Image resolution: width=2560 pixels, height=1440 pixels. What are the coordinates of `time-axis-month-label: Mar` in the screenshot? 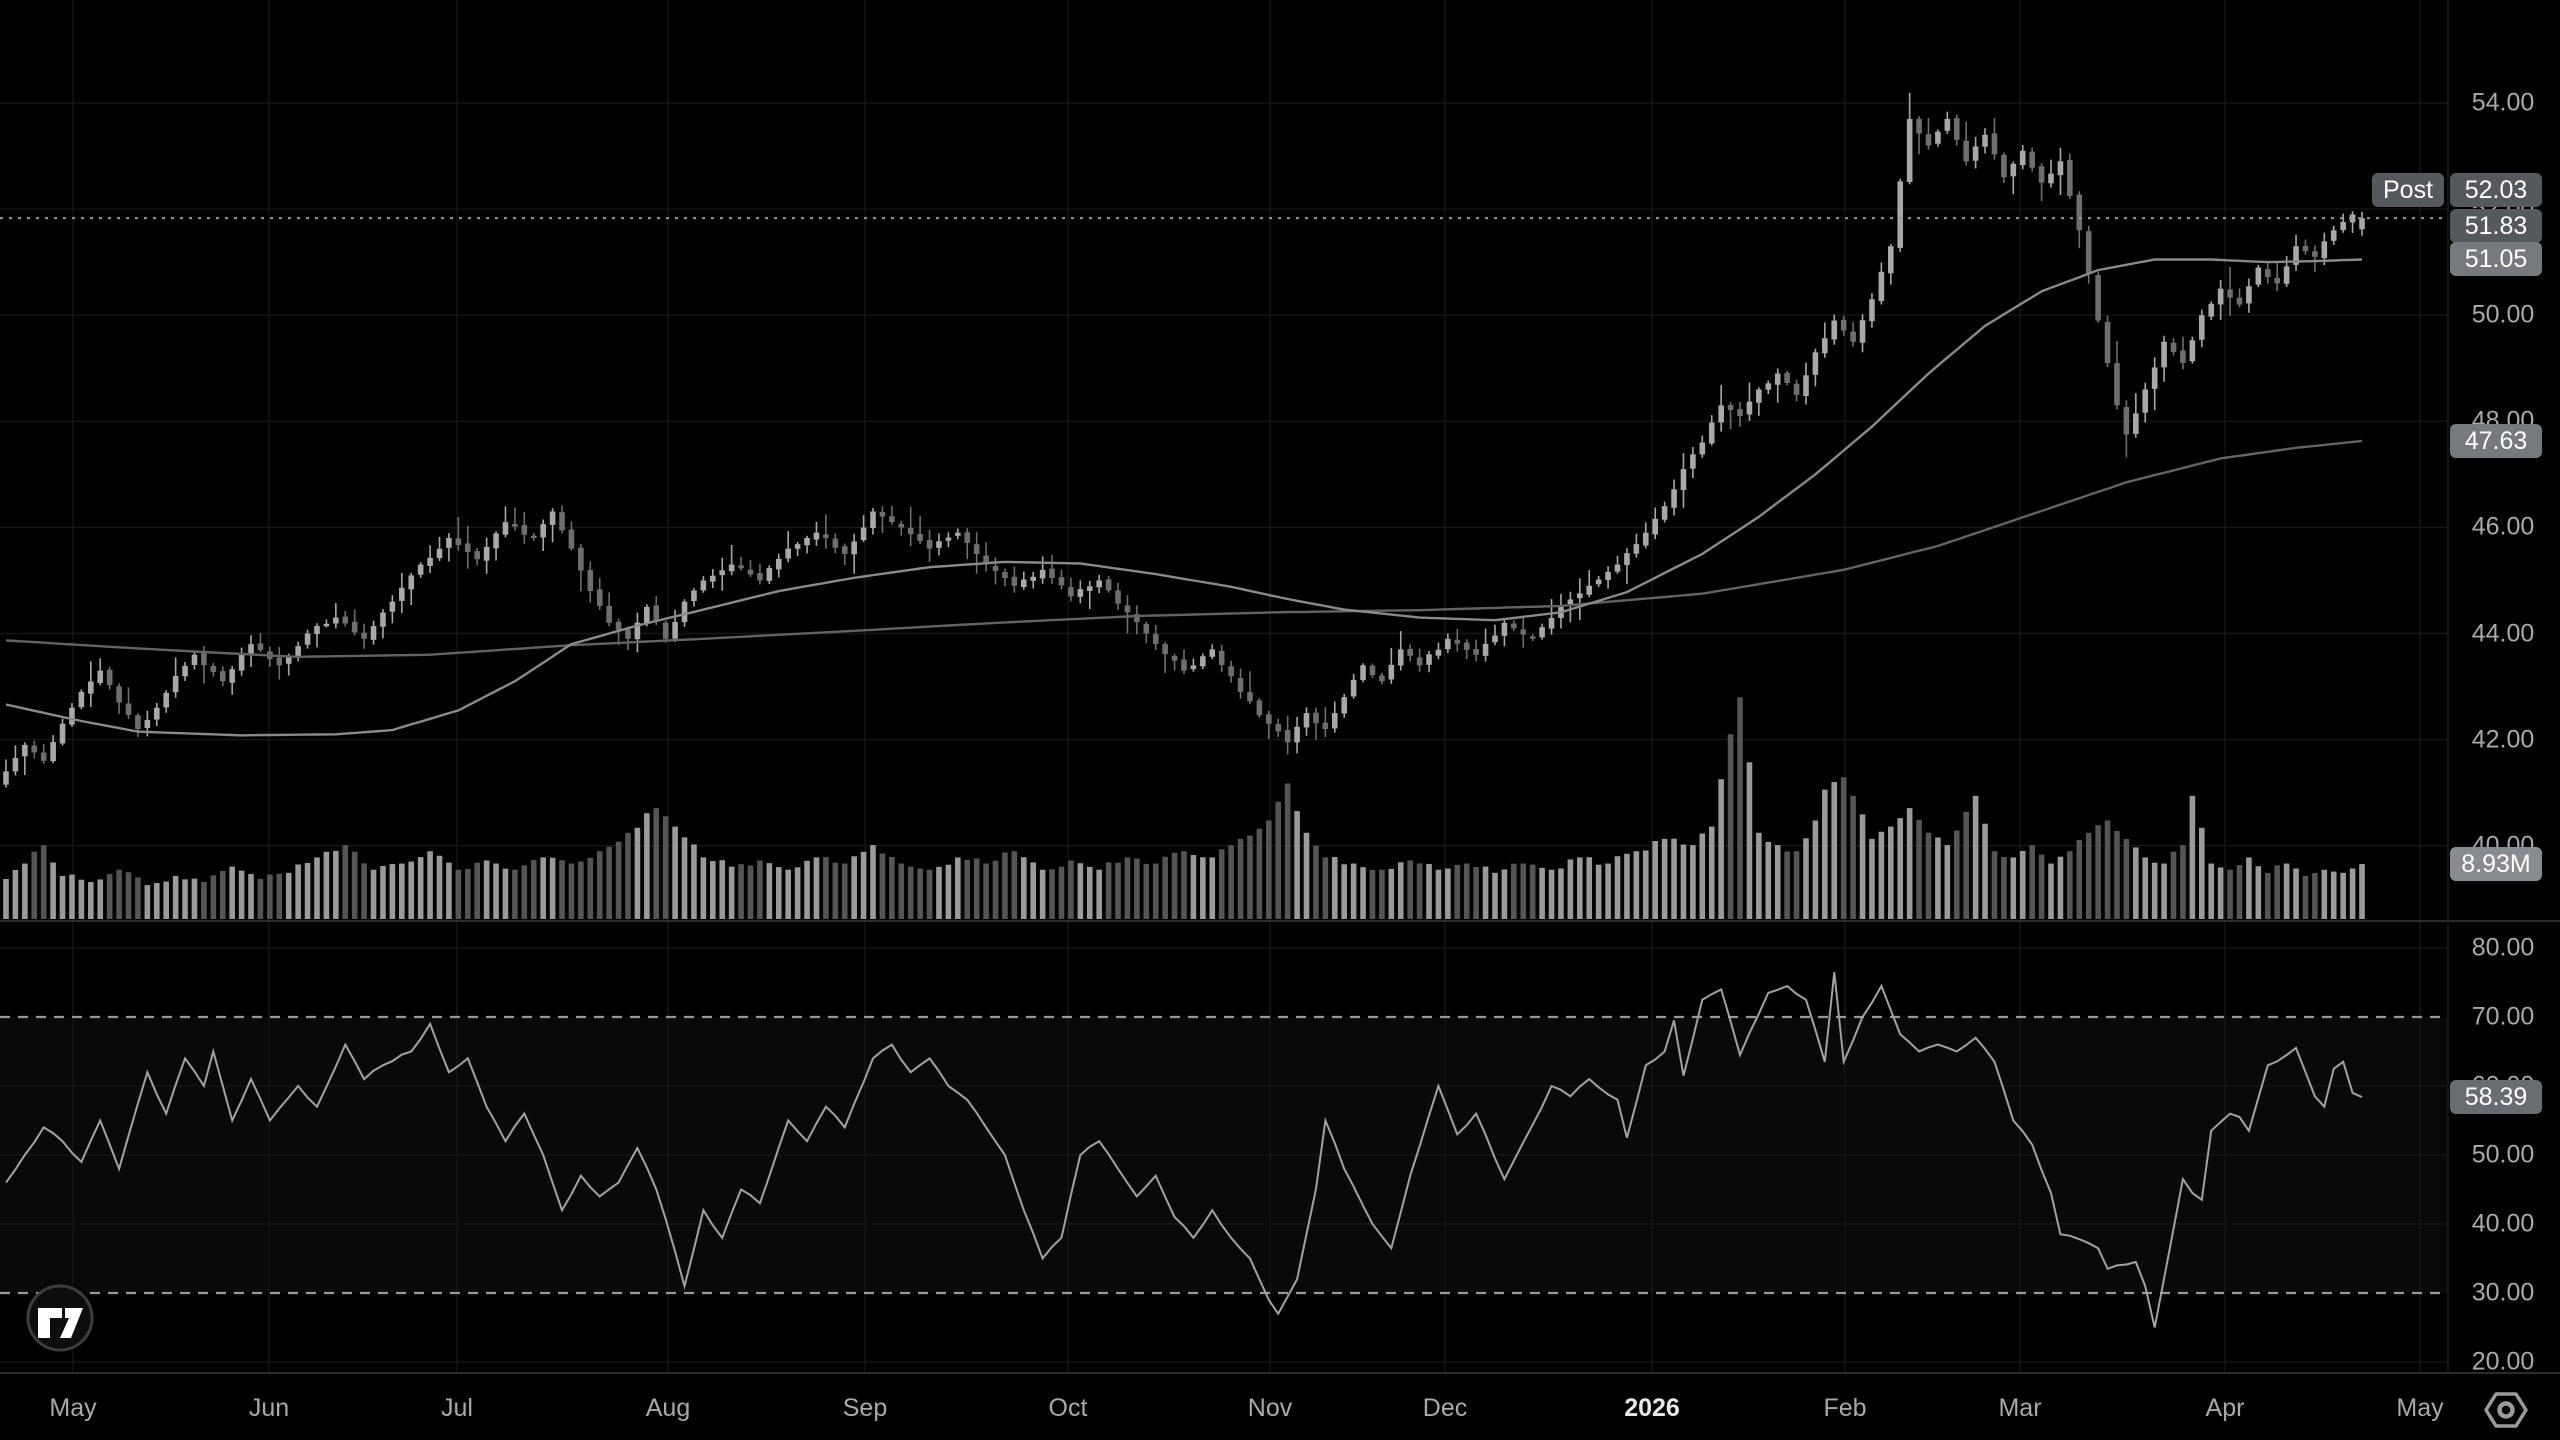 It's located at (2020, 1408).